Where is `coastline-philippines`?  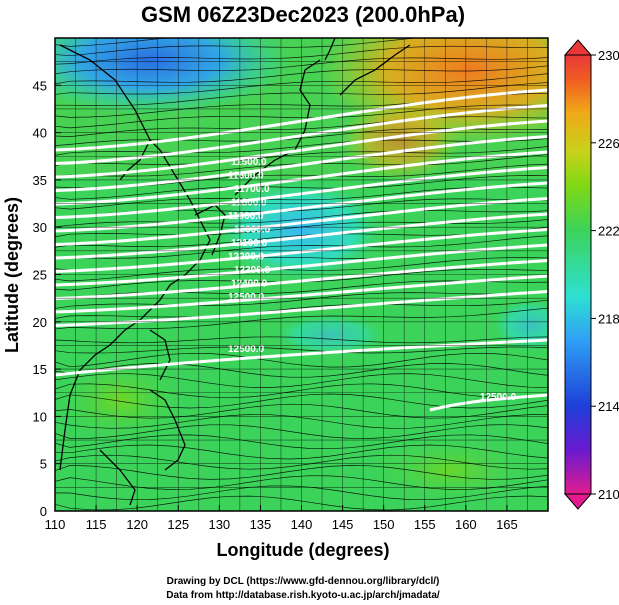
coastline-philippines is located at coordinates (167, 430).